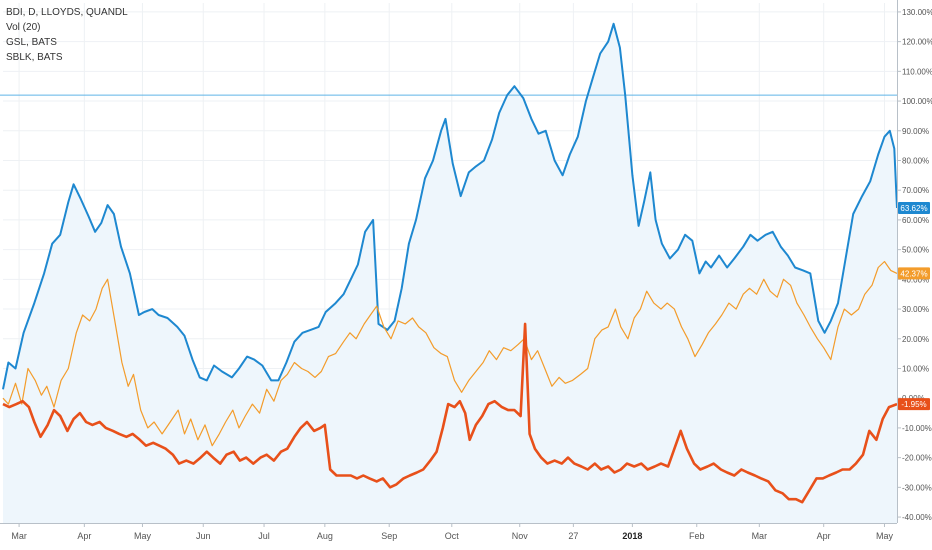 The height and width of the screenshot is (550, 932). I want to click on y-tick-label: -10.00%, so click(917, 428).